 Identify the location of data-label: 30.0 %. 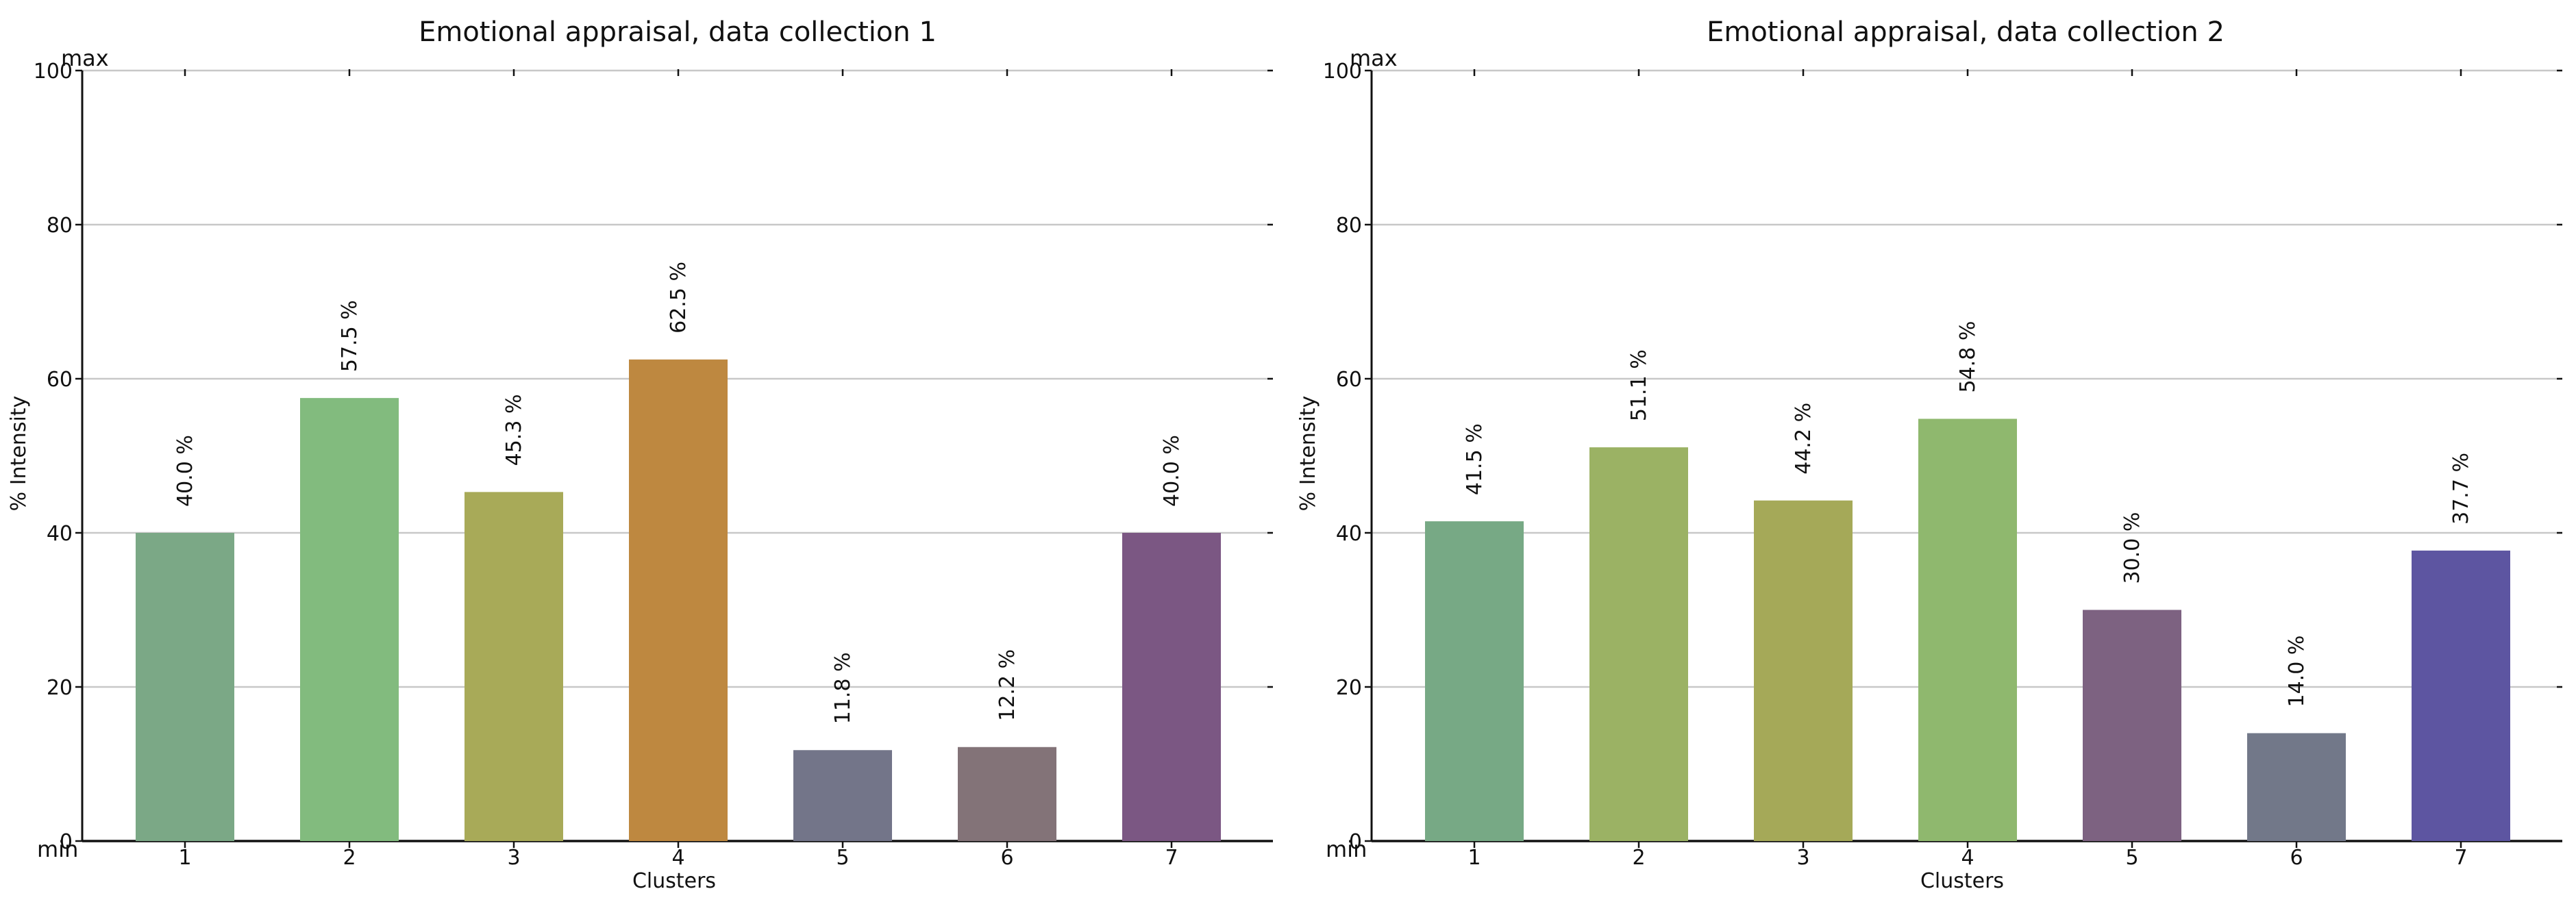
(2132, 548).